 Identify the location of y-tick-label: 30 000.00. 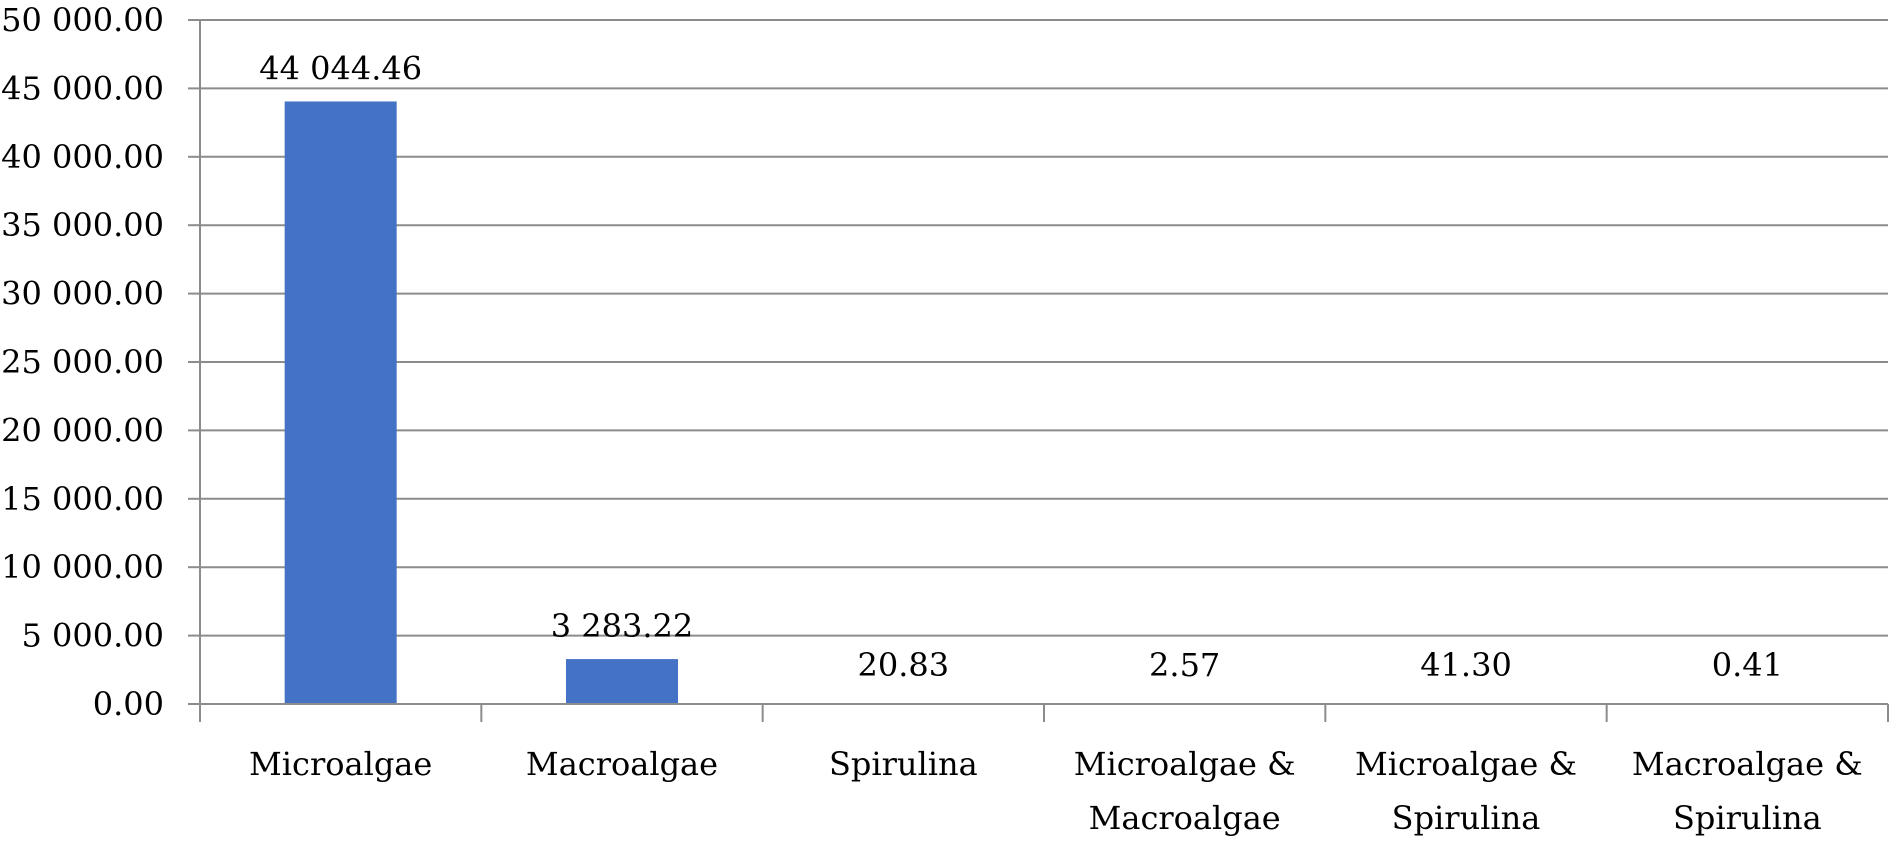
(82, 294).